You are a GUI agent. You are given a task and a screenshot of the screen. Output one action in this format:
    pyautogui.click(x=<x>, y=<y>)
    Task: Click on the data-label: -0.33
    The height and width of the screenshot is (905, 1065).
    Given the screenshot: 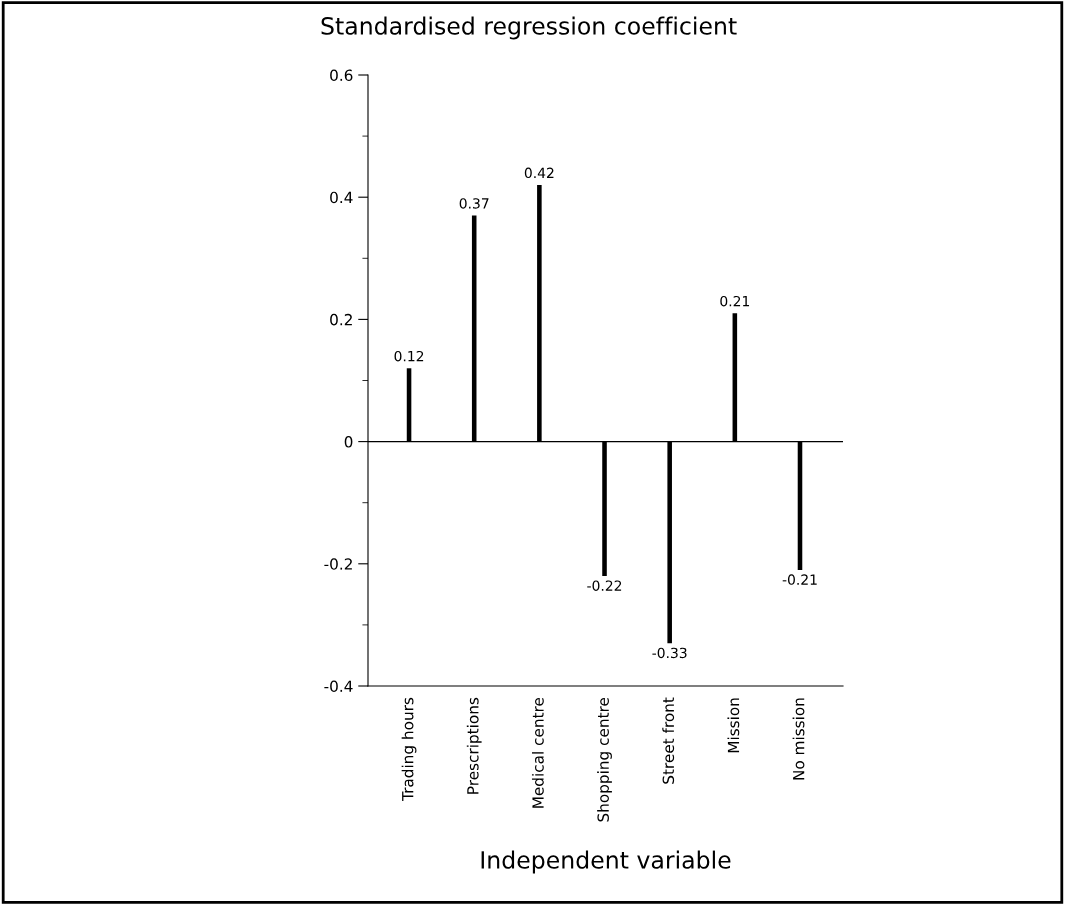 What is the action you would take?
    pyautogui.click(x=669, y=653)
    